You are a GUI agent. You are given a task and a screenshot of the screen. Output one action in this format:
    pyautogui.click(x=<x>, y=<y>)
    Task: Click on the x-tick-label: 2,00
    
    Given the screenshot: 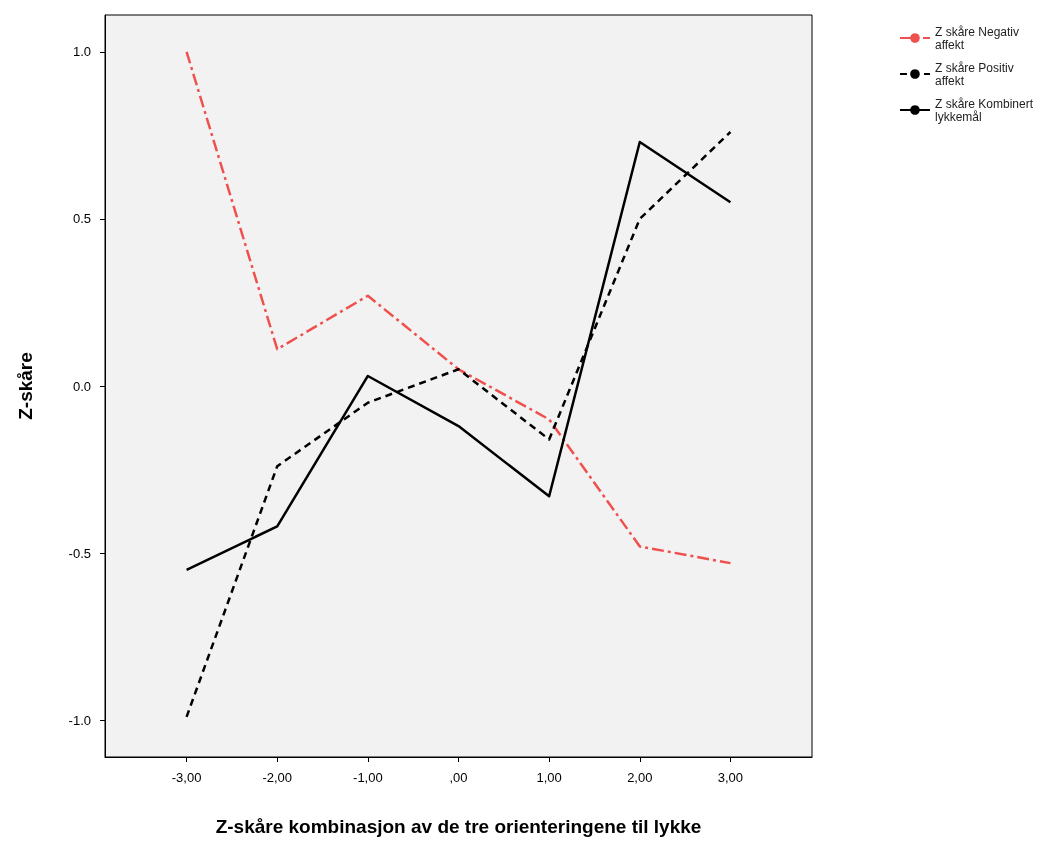 What is the action you would take?
    pyautogui.click(x=640, y=777)
    